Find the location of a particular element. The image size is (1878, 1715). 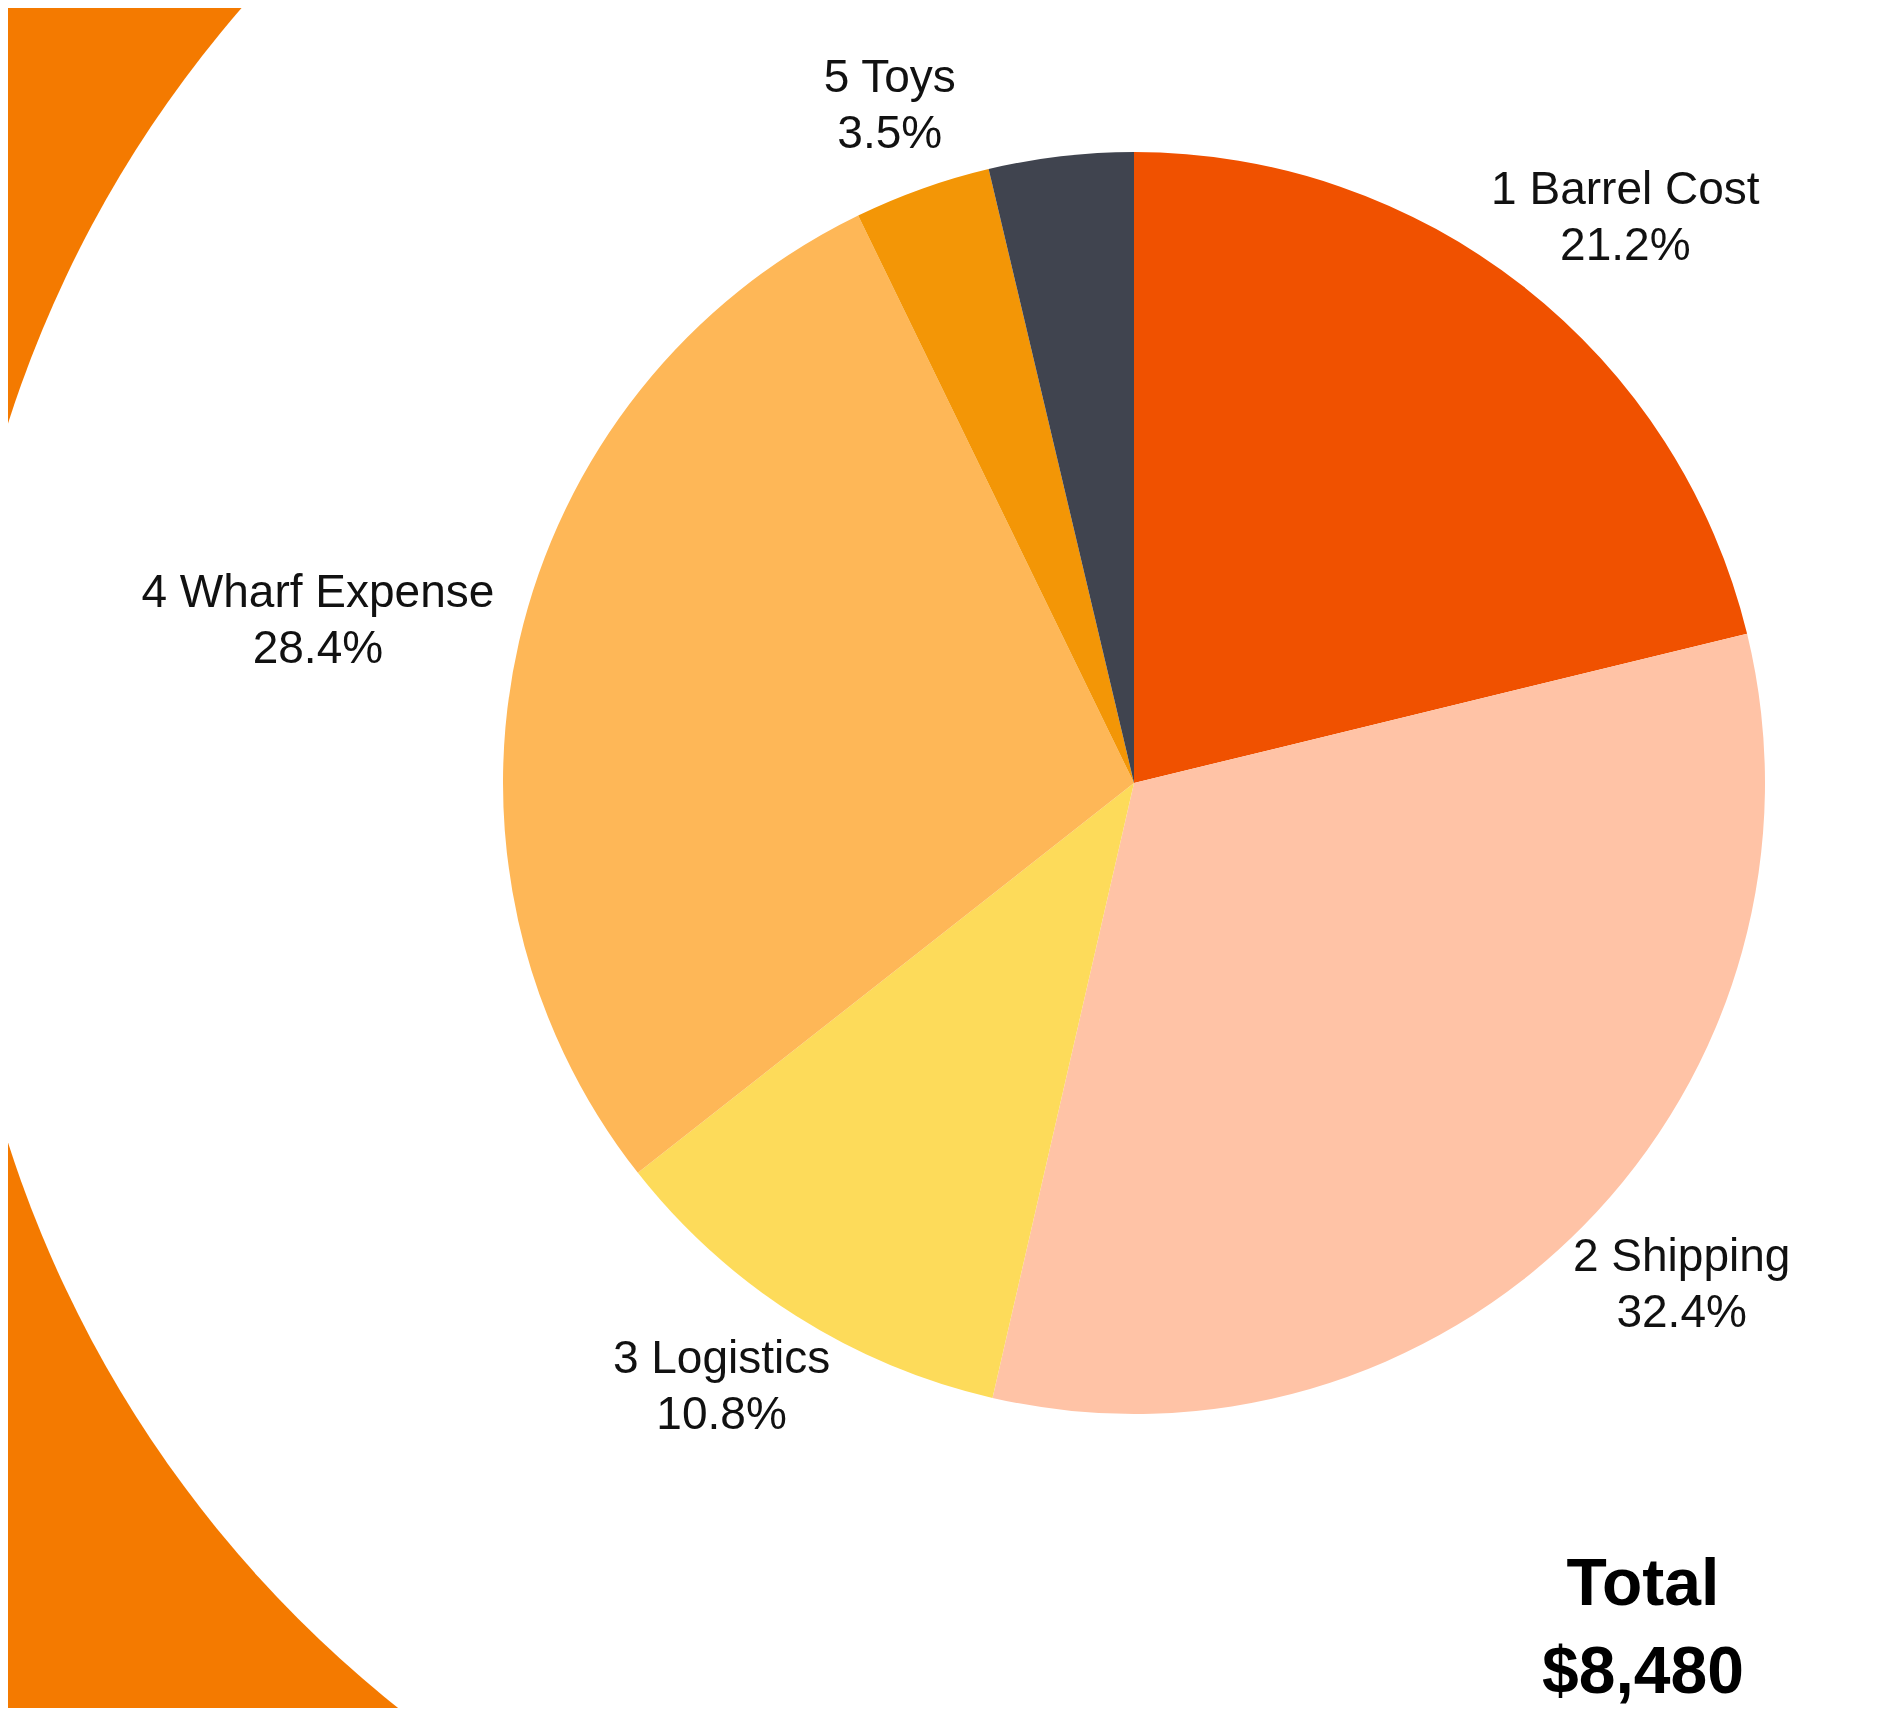

data-label: 3.5% is located at coordinates (890, 132).